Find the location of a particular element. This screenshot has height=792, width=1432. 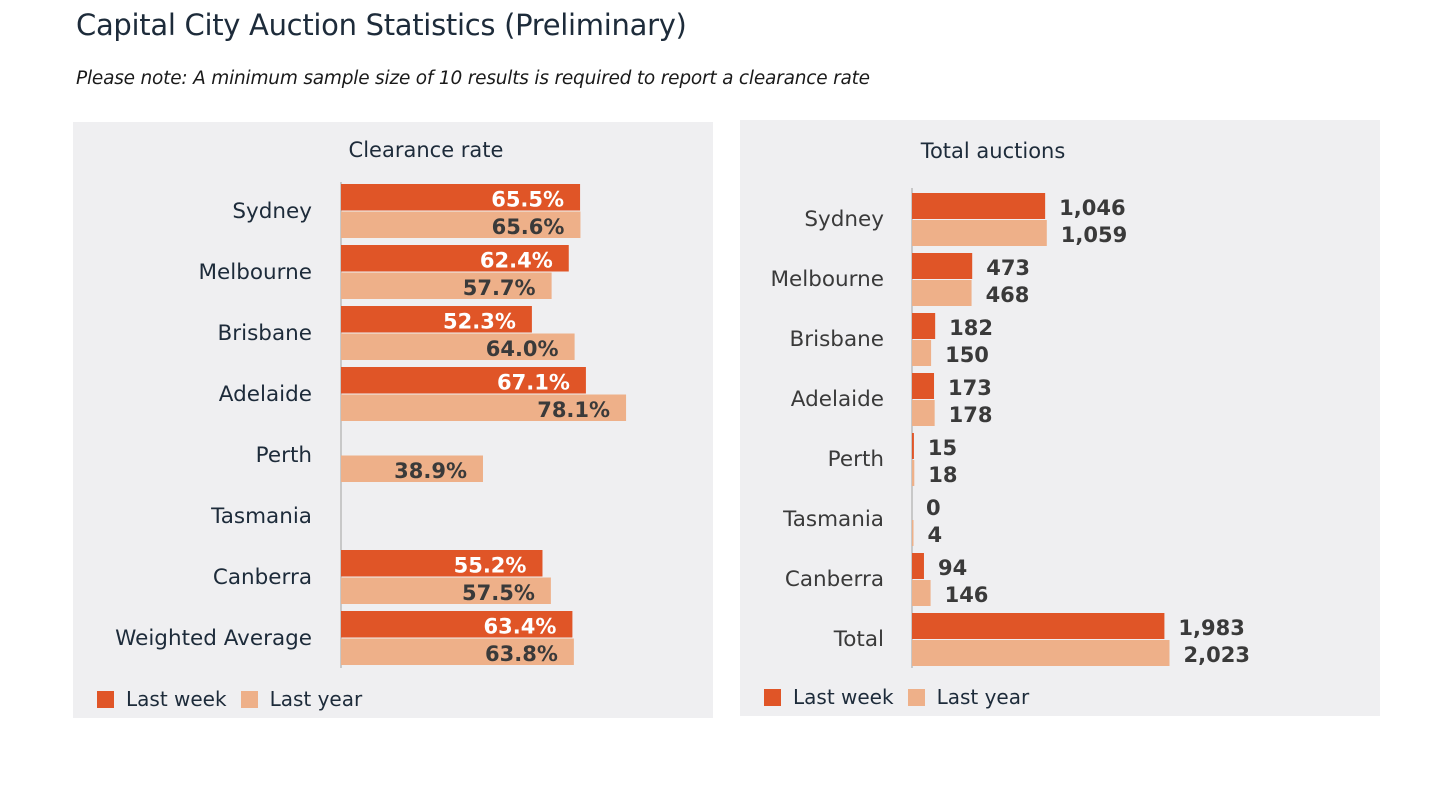

data-label-last-week-adelaide: 173 is located at coordinates (970, 388).